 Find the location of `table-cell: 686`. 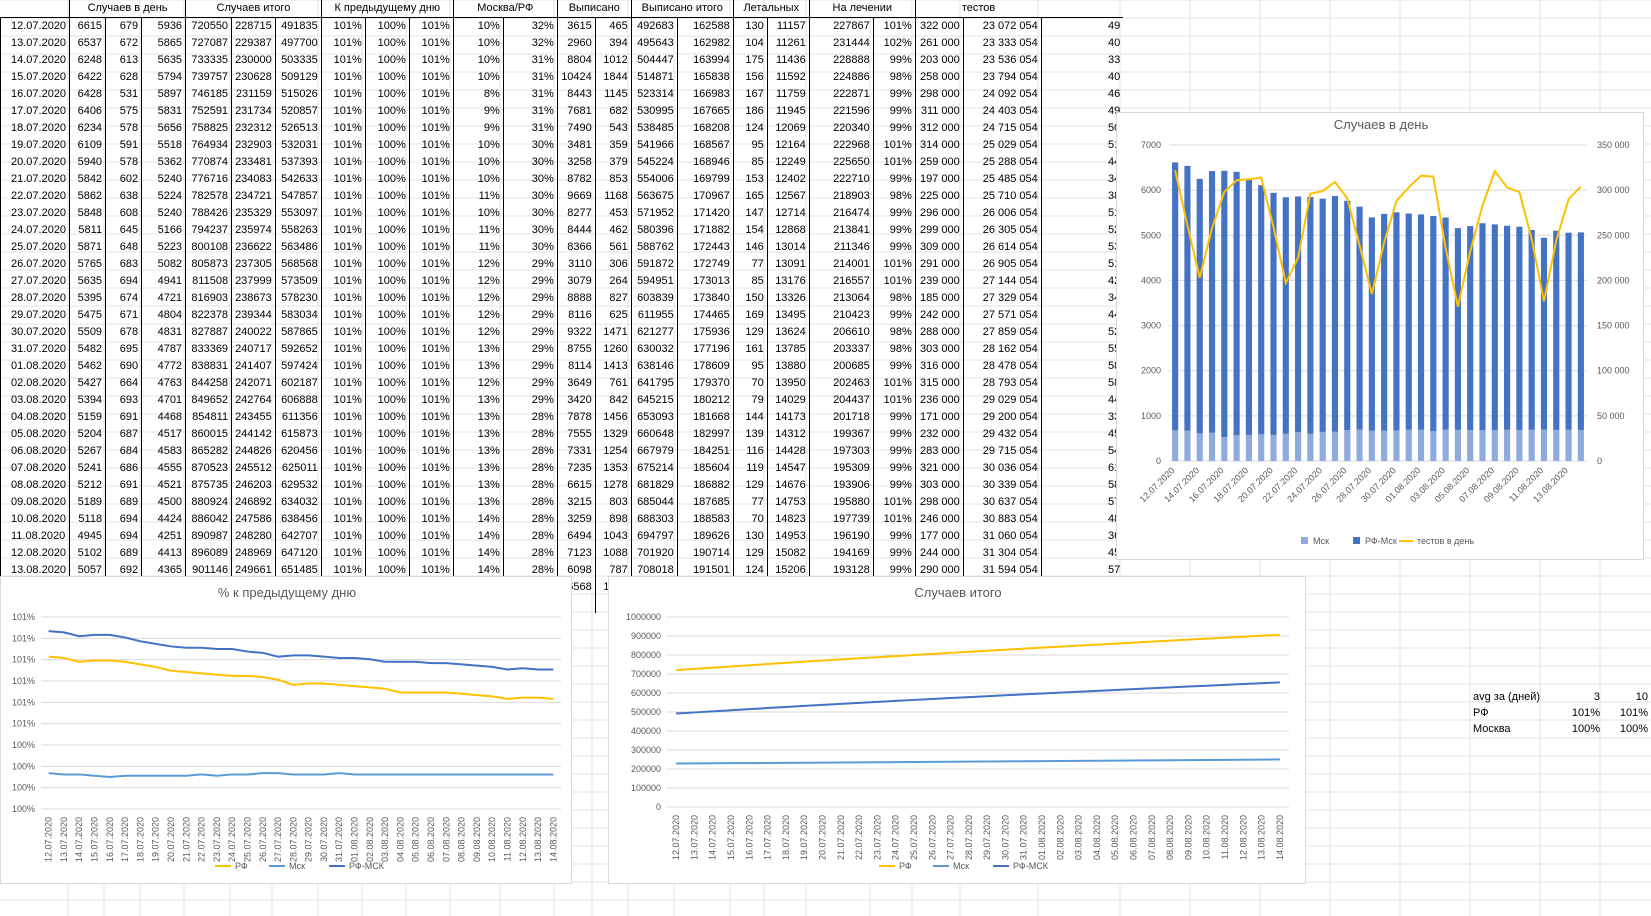

table-cell: 686 is located at coordinates (123, 468).